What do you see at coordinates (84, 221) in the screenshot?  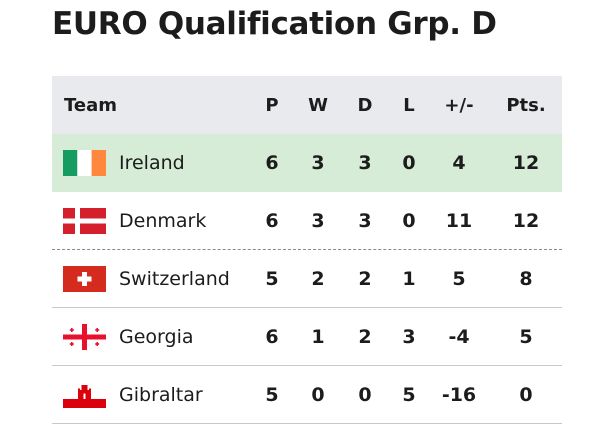 I see `denmark-flag-icon` at bounding box center [84, 221].